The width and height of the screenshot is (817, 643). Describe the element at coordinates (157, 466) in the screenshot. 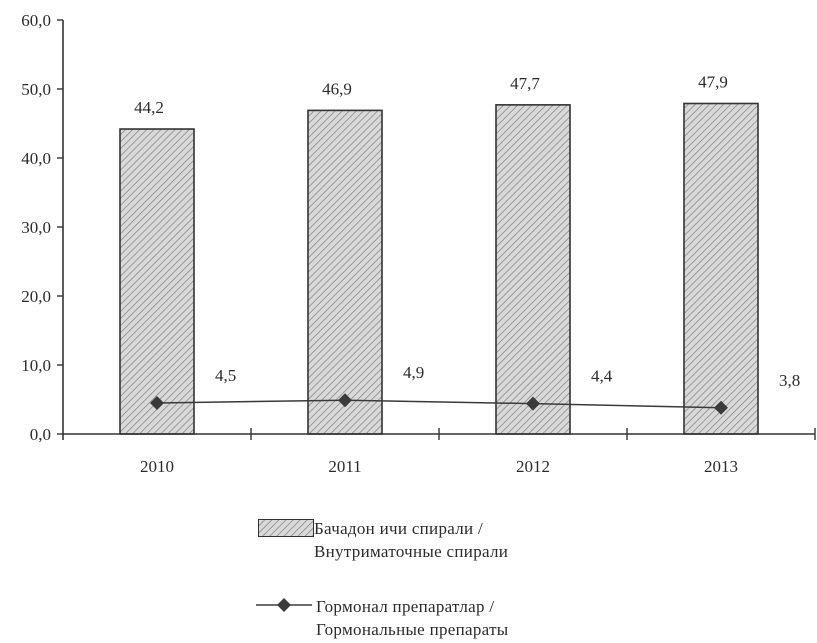

I see `x-tick-label-2010: 2010` at that location.